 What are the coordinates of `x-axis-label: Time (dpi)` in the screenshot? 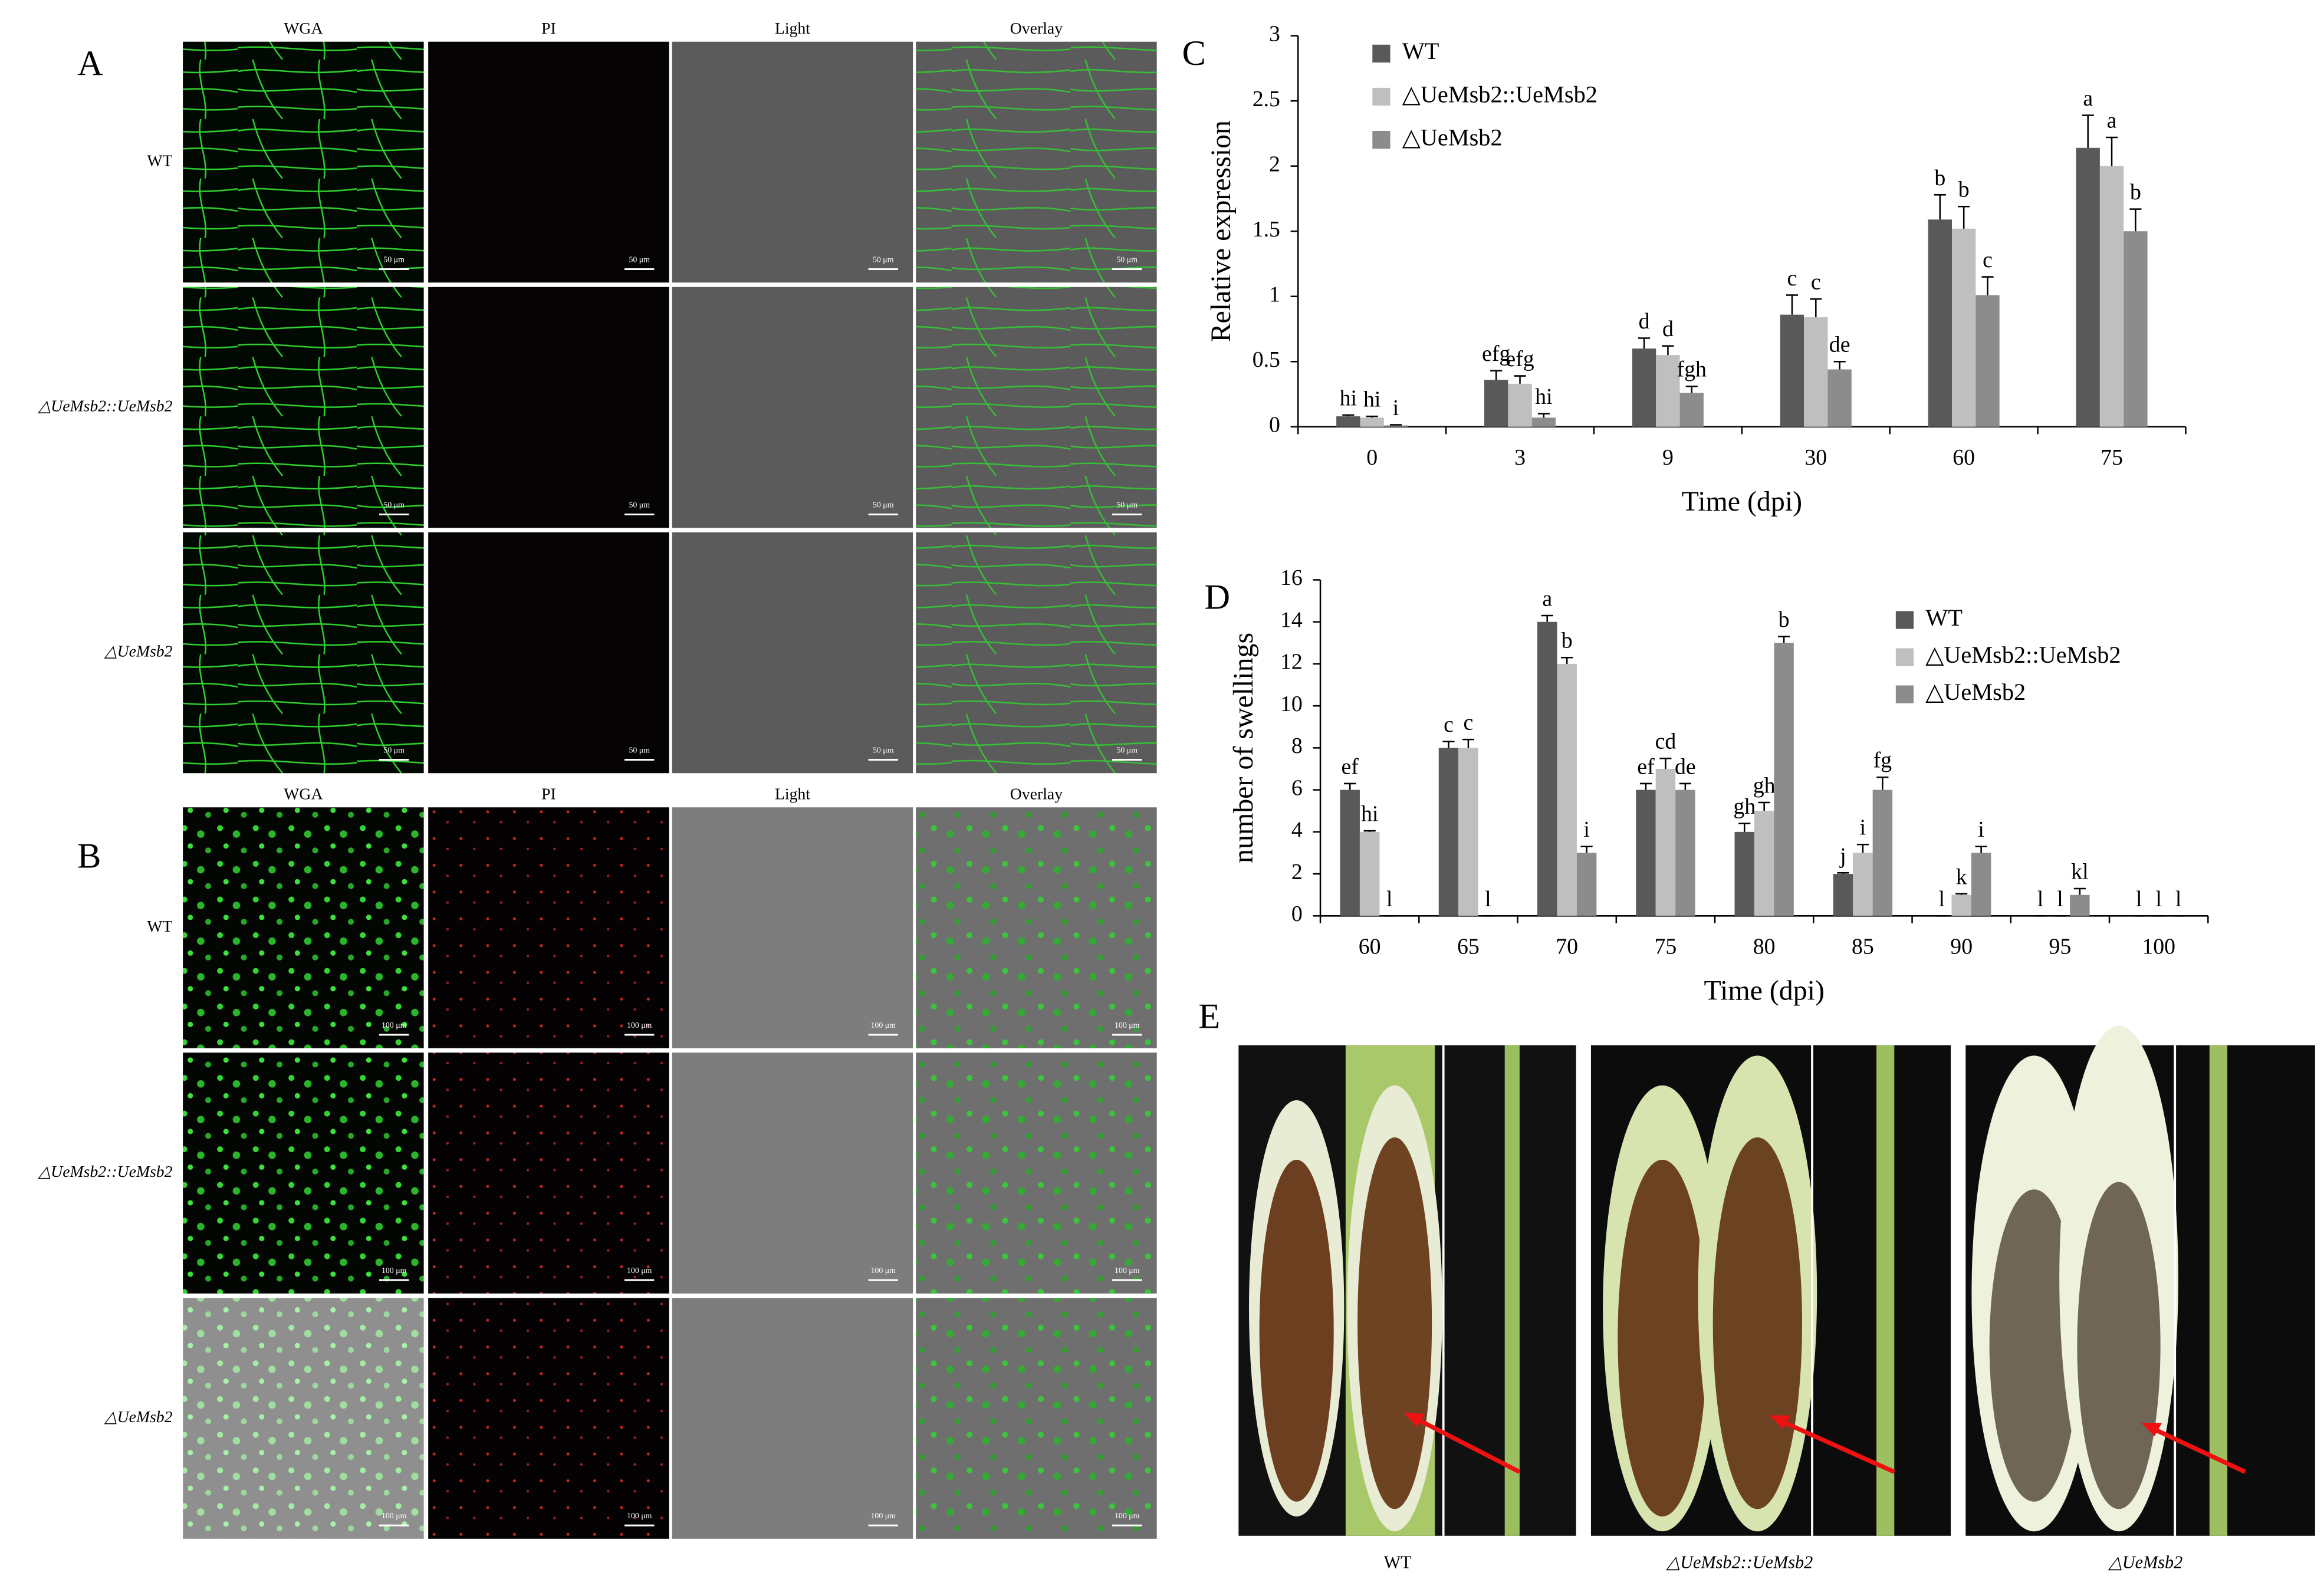 It's located at (1742, 501).